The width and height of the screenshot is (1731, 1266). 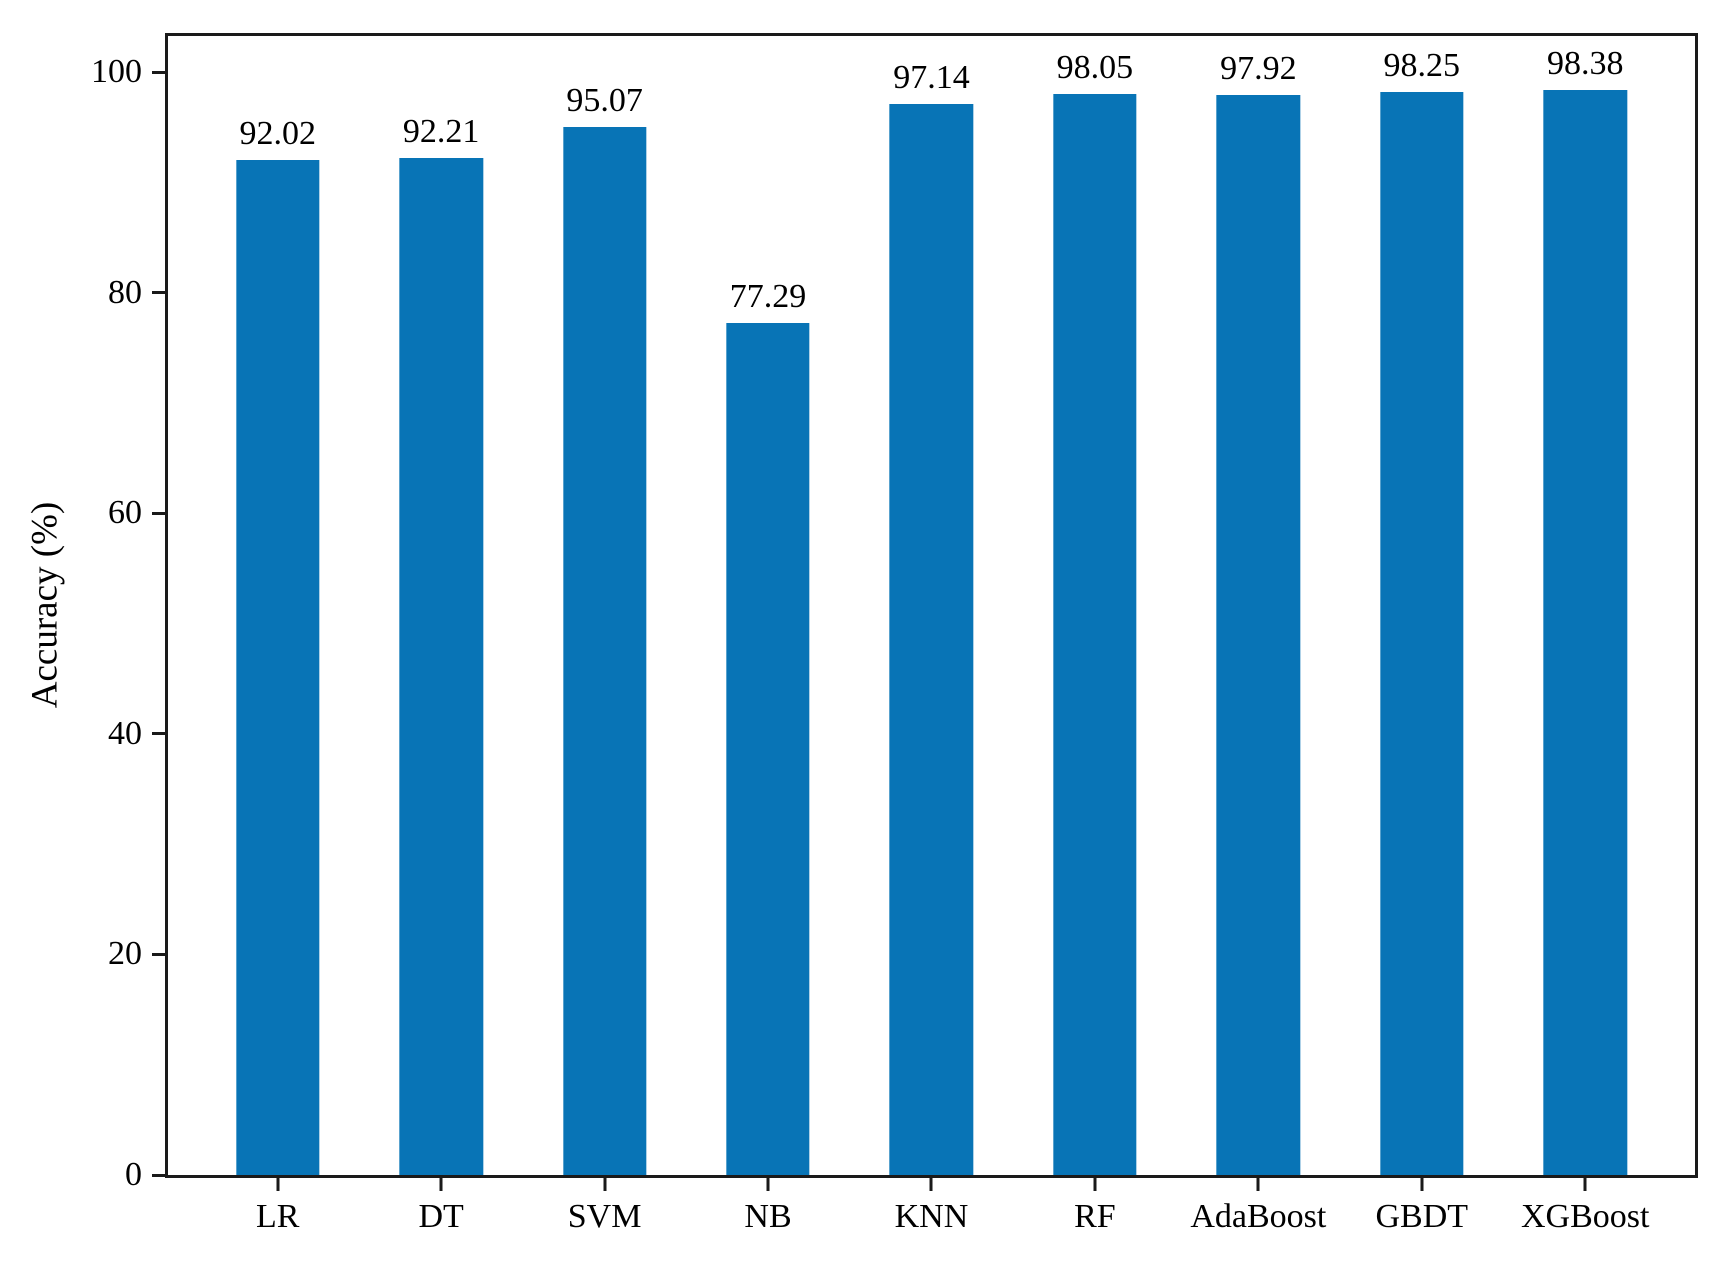 I want to click on x-category-label: KNN, so click(x=931, y=1216).